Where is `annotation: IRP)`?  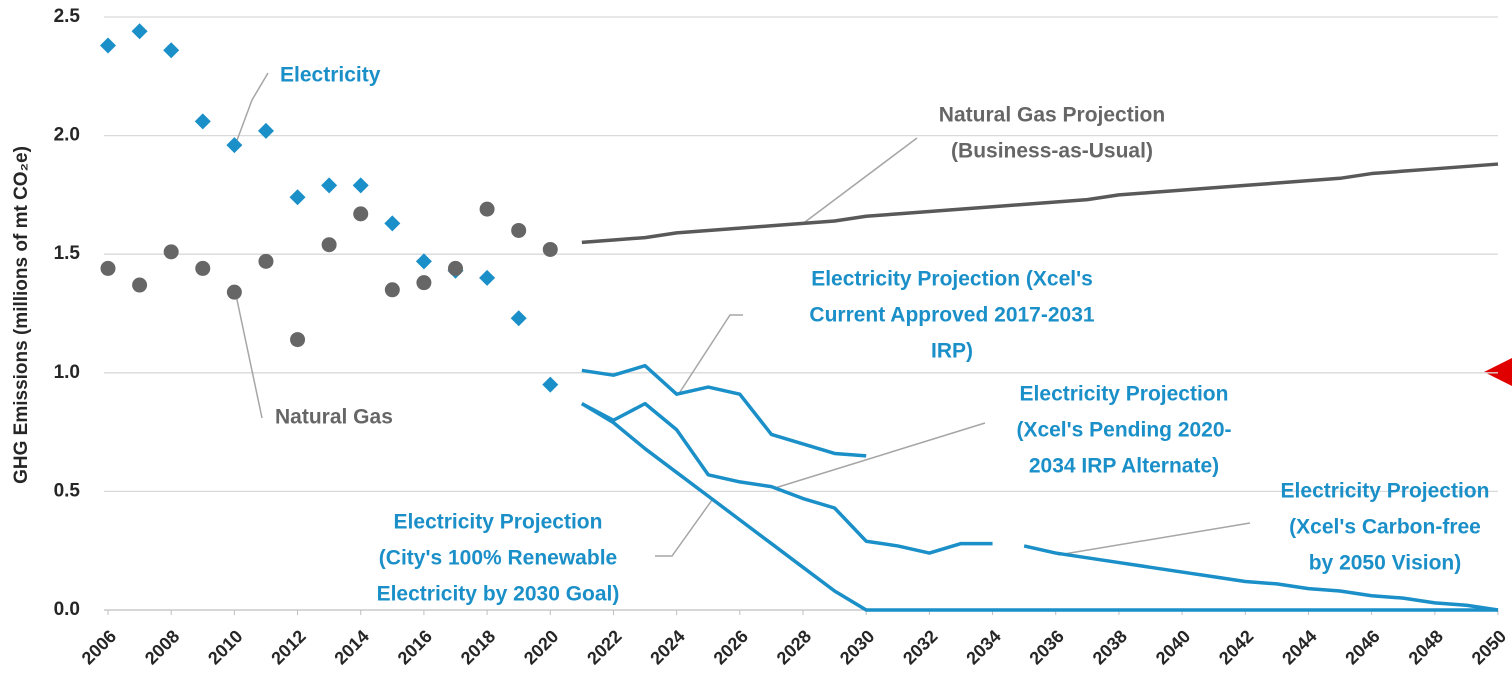
annotation: IRP) is located at coordinates (952, 351).